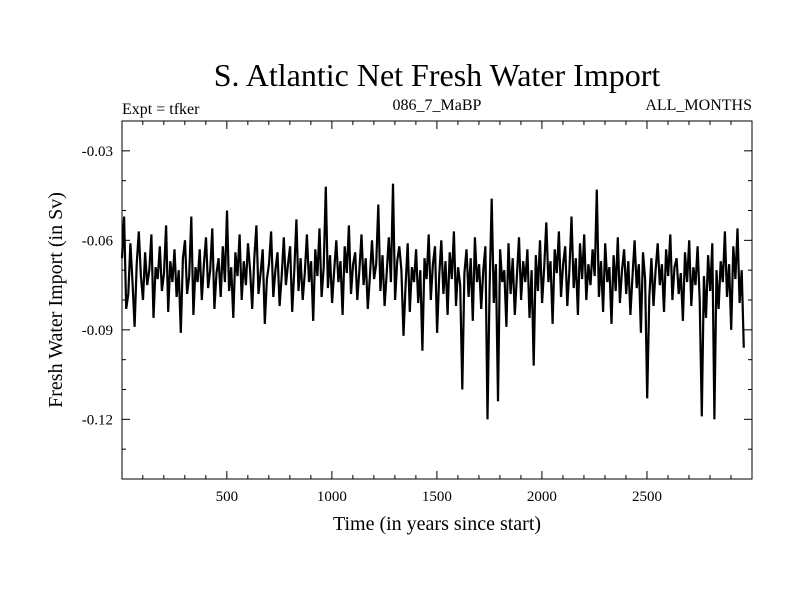 The width and height of the screenshot is (800, 600). What do you see at coordinates (97, 152) in the screenshot?
I see `y-tick-label: -0.03` at bounding box center [97, 152].